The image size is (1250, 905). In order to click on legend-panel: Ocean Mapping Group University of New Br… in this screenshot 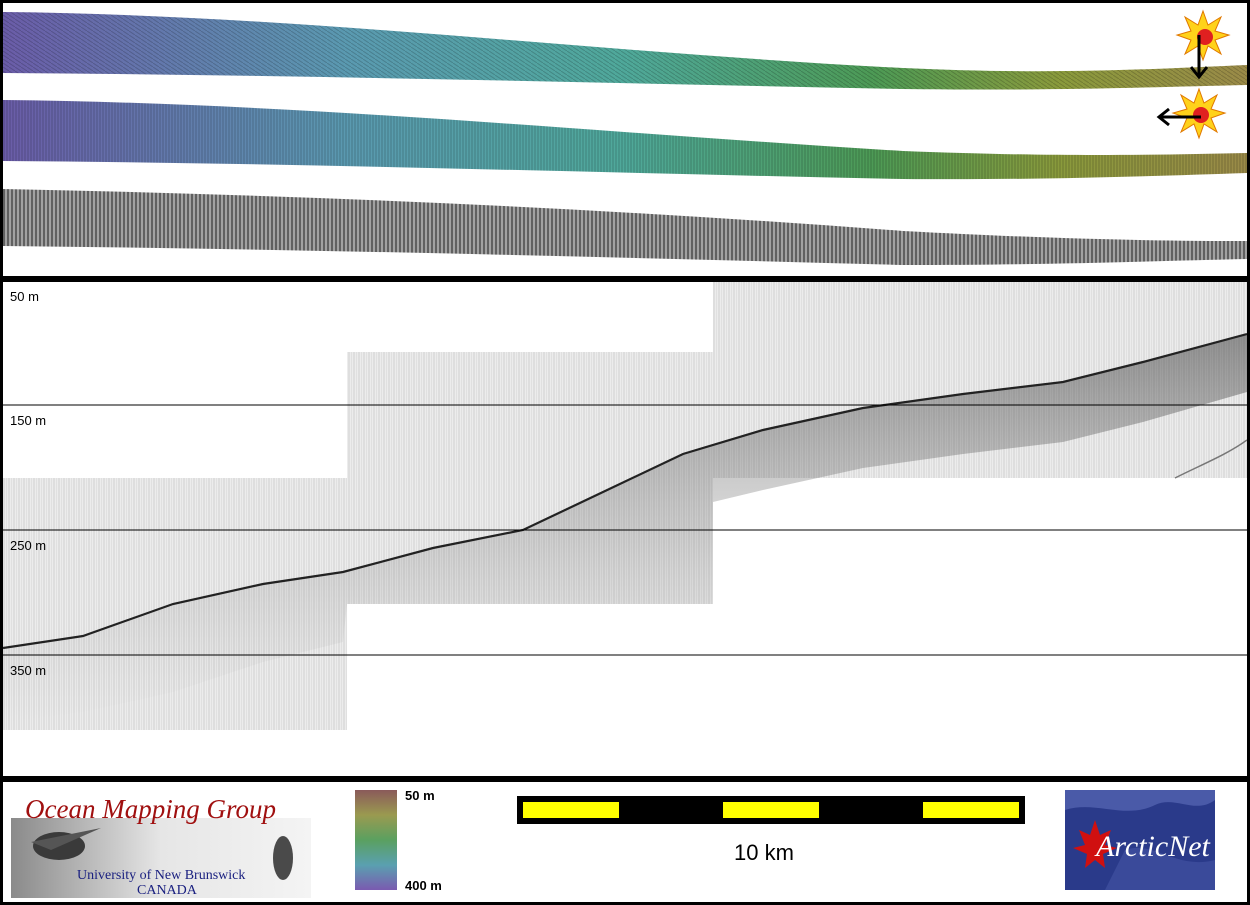, I will do `click(625, 842)`.